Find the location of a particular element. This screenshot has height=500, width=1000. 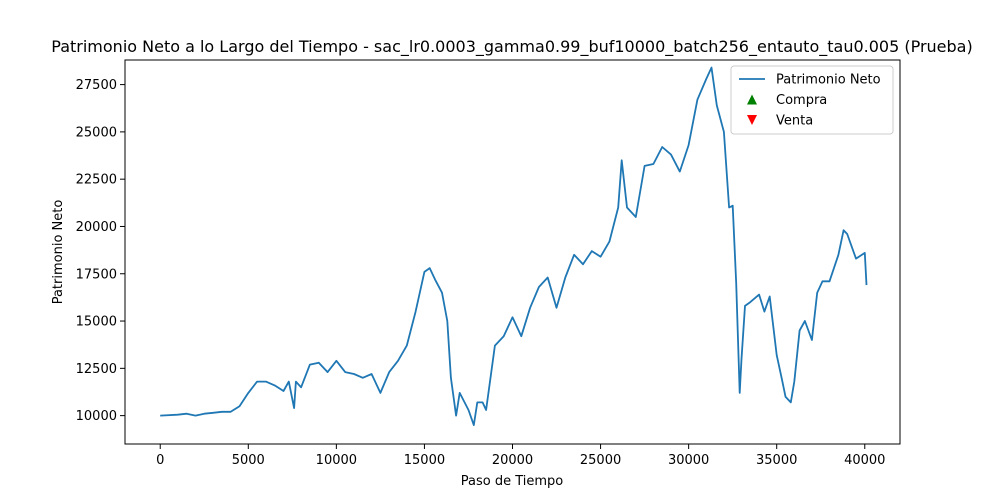

x-tick-label: 10000 is located at coordinates (336, 460).